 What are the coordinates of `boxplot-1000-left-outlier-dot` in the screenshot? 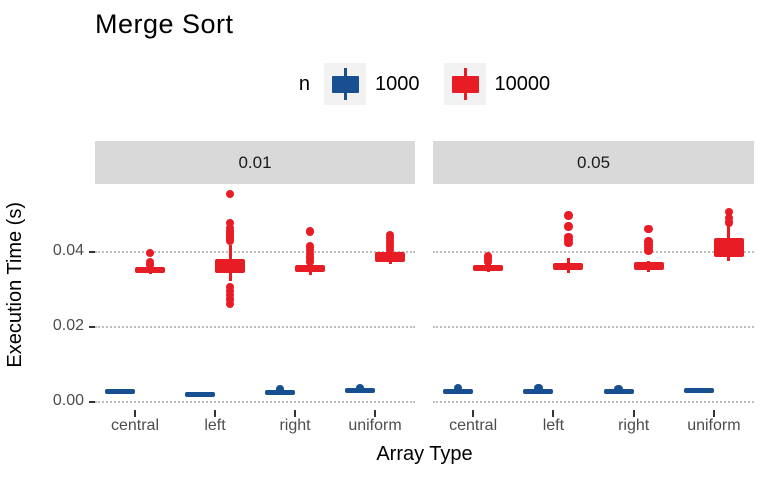 It's located at (538, 387).